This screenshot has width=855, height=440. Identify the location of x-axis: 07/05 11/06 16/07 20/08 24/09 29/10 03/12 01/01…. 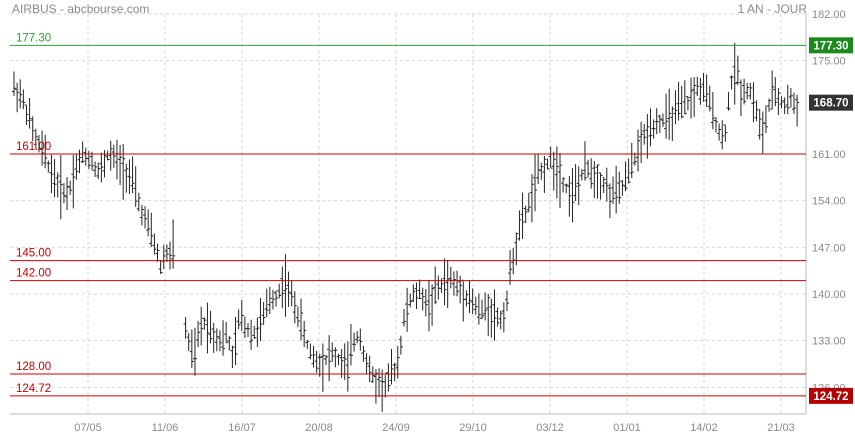
(434, 428).